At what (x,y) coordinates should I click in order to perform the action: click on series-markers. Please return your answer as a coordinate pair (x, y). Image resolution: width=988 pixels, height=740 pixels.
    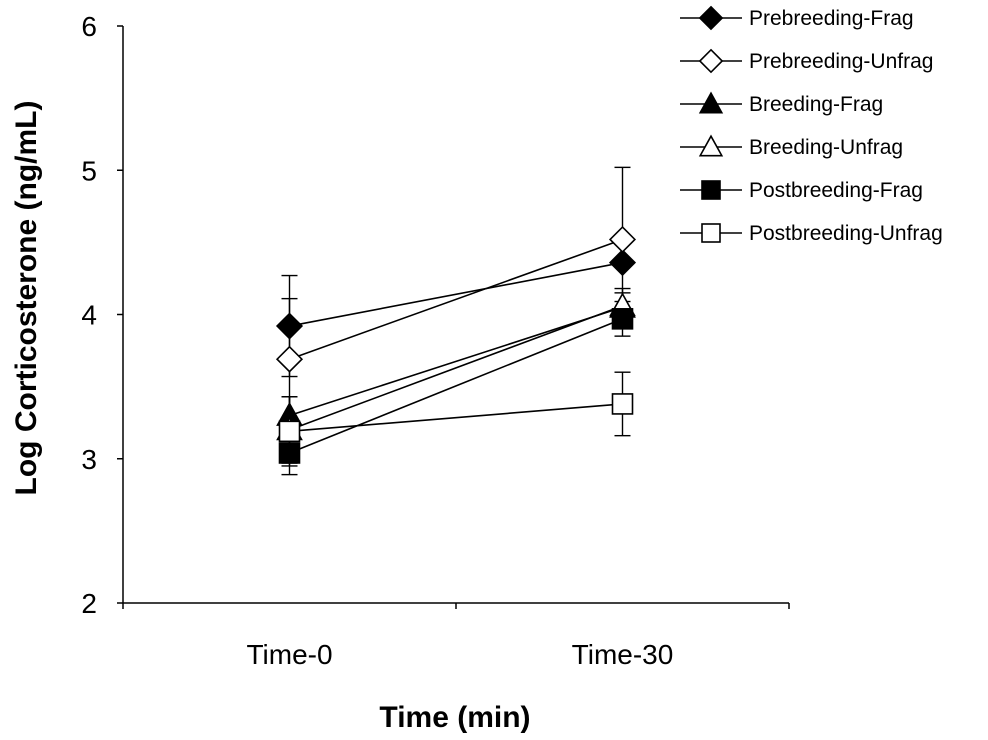
    Looking at the image, I should click on (456, 344).